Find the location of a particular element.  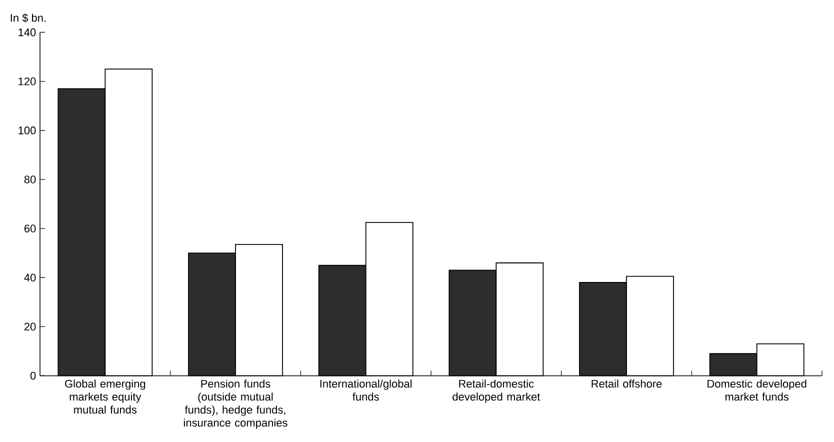

x-tick-label: Retail offshore is located at coordinates (627, 384).